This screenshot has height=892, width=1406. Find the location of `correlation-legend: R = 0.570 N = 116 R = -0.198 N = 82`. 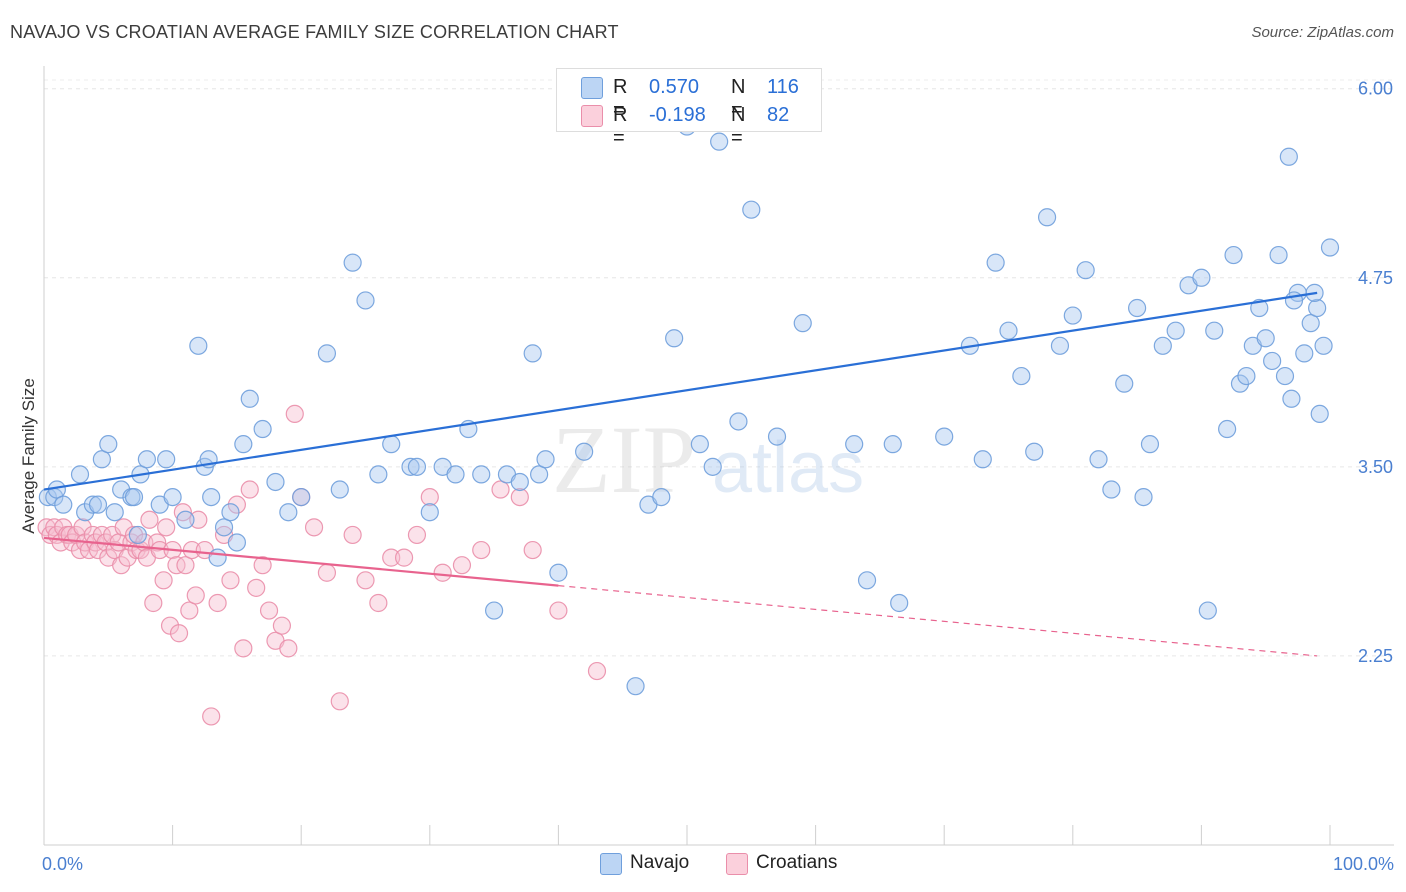

correlation-legend: R = 0.570 N = 116 R = -0.198 N = 82 is located at coordinates (689, 108).